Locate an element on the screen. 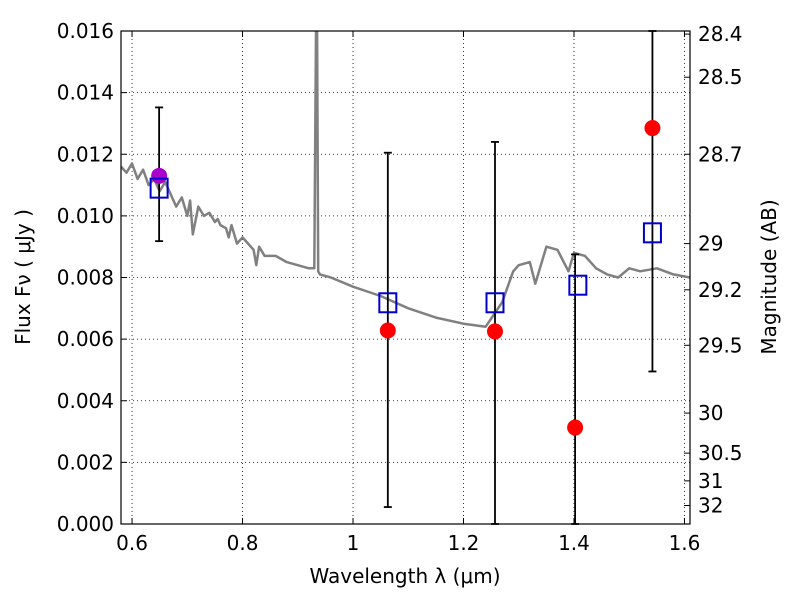  y2-tick-label: 29 is located at coordinates (710, 244).